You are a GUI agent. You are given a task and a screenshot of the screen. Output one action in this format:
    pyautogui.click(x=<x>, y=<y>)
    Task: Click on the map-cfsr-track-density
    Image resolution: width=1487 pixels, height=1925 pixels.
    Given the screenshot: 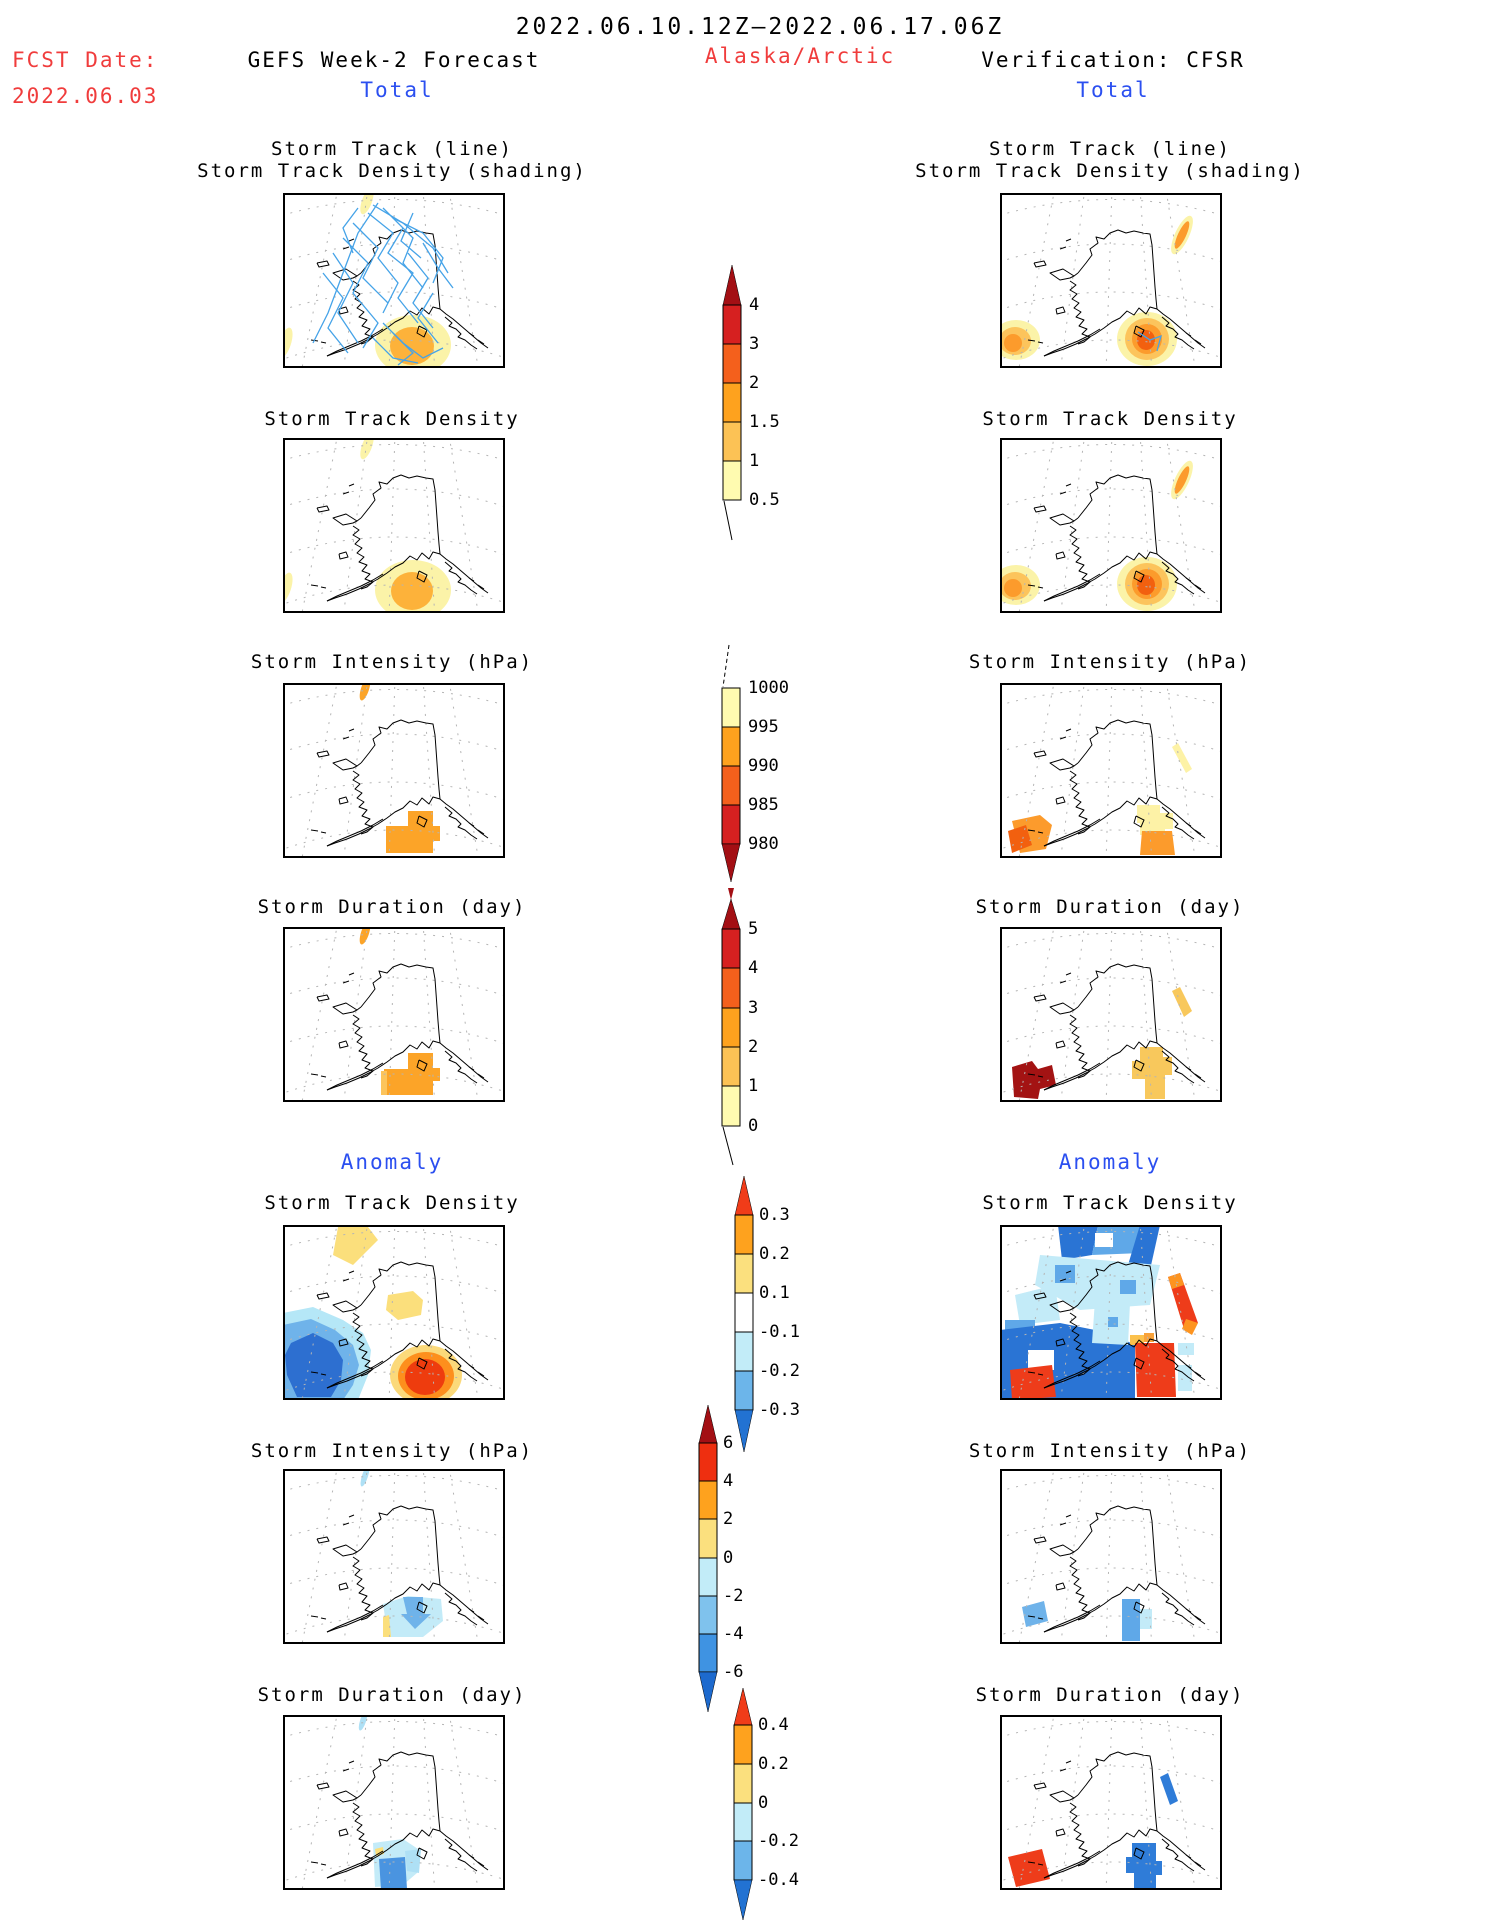 What is the action you would take?
    pyautogui.click(x=1111, y=525)
    